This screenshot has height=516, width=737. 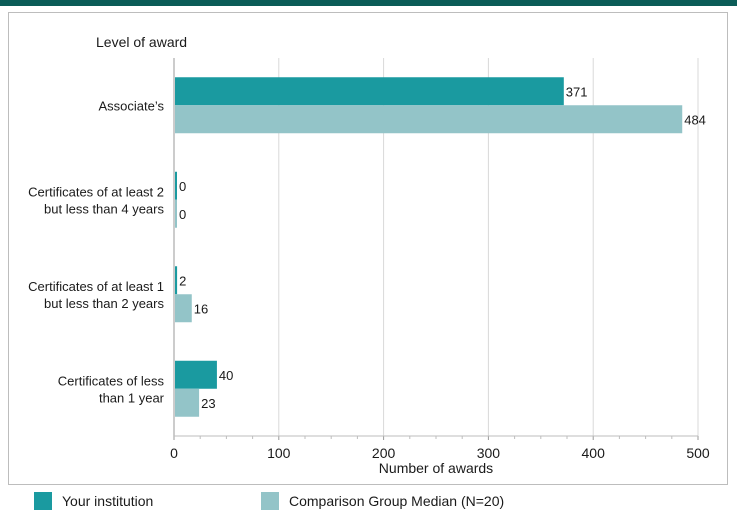 What do you see at coordinates (594, 453) in the screenshot?
I see `x-tick-label: 400` at bounding box center [594, 453].